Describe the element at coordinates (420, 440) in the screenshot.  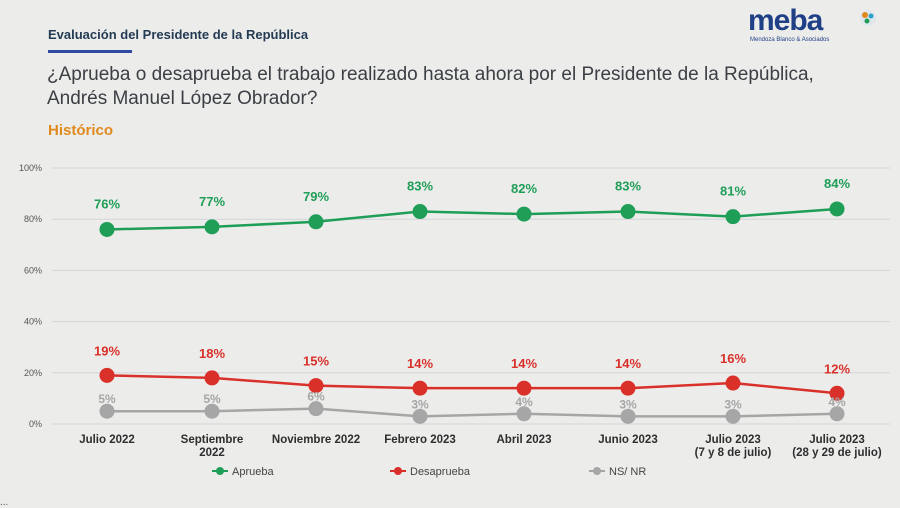
I see `x-tick-label: Febrero 2023` at that location.